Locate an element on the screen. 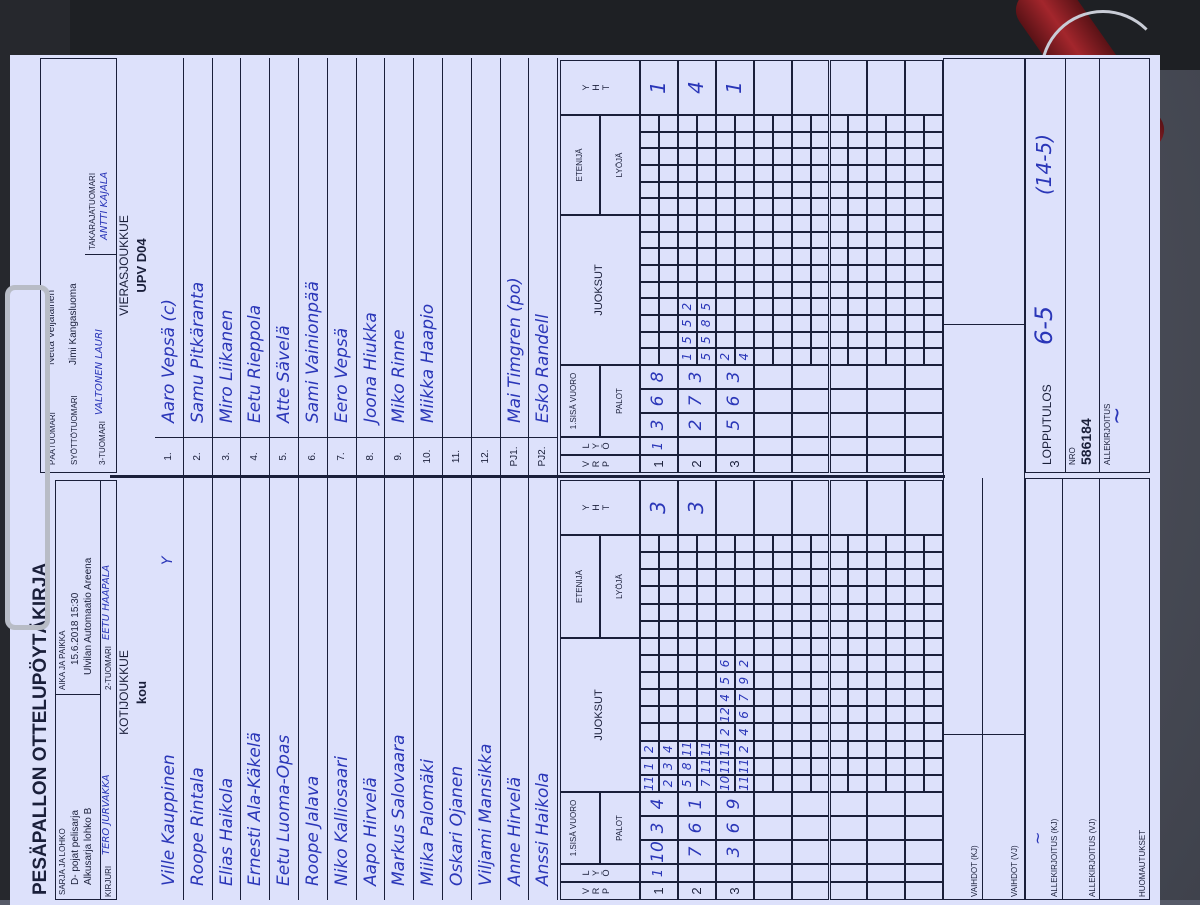  away-player-name: Miko Rinne is located at coordinates (399, 376).